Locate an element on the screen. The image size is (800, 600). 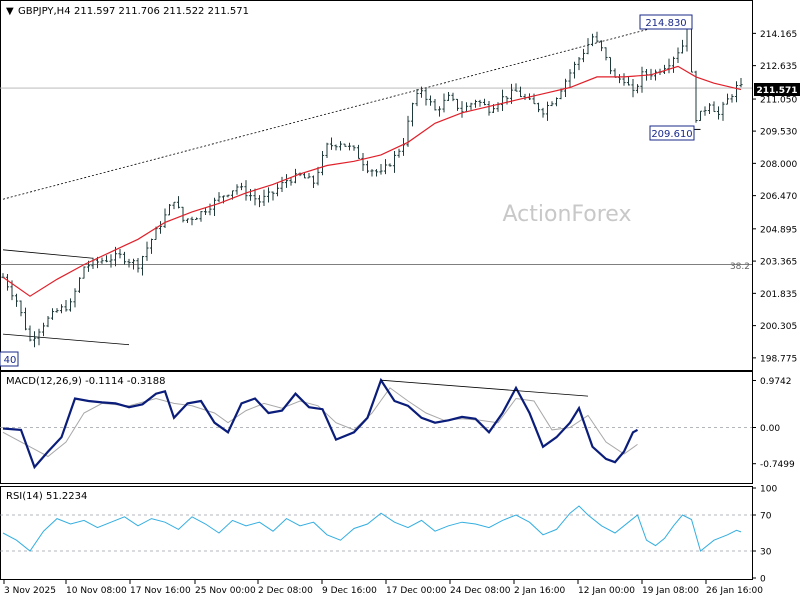
time-axis-tick-label: 2 Dec 08:00 is located at coordinates (285, 591).